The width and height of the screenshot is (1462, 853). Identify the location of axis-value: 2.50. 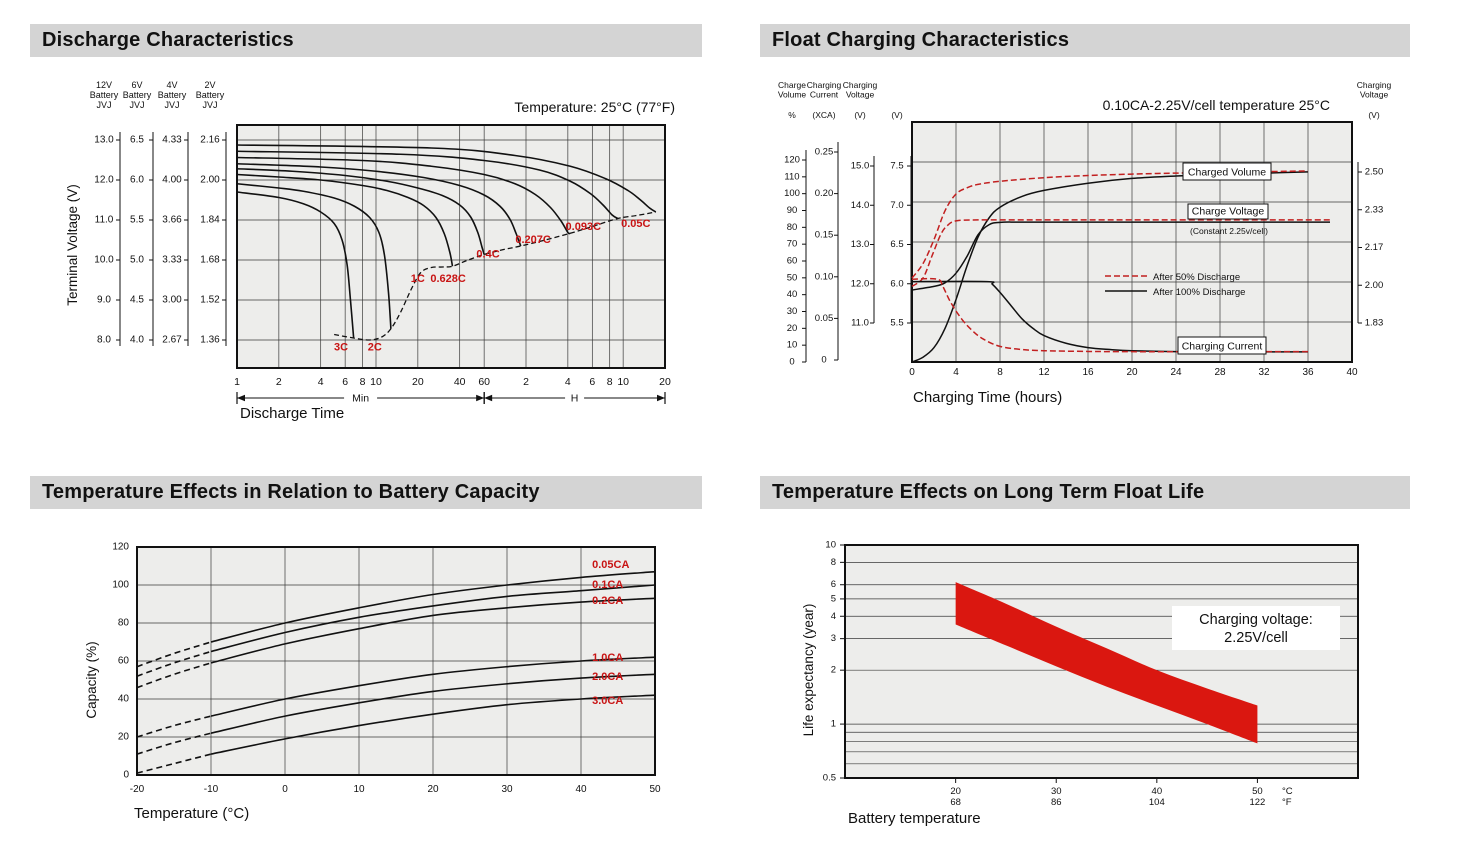
(1374, 172).